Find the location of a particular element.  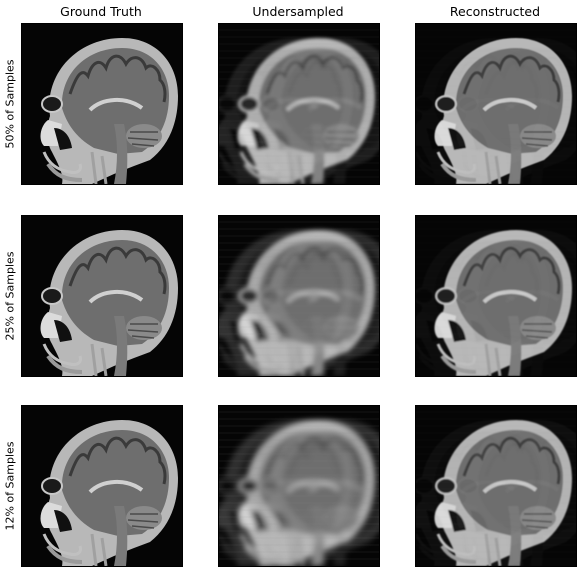

column-title-undersampled: Undersampled is located at coordinates (298, 11).